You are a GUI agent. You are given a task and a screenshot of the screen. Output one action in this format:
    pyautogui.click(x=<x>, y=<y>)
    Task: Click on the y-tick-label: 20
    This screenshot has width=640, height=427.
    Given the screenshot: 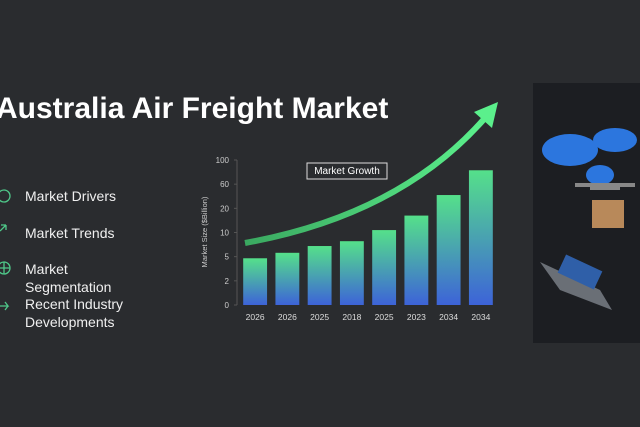 What is the action you would take?
    pyautogui.click(x=224, y=208)
    